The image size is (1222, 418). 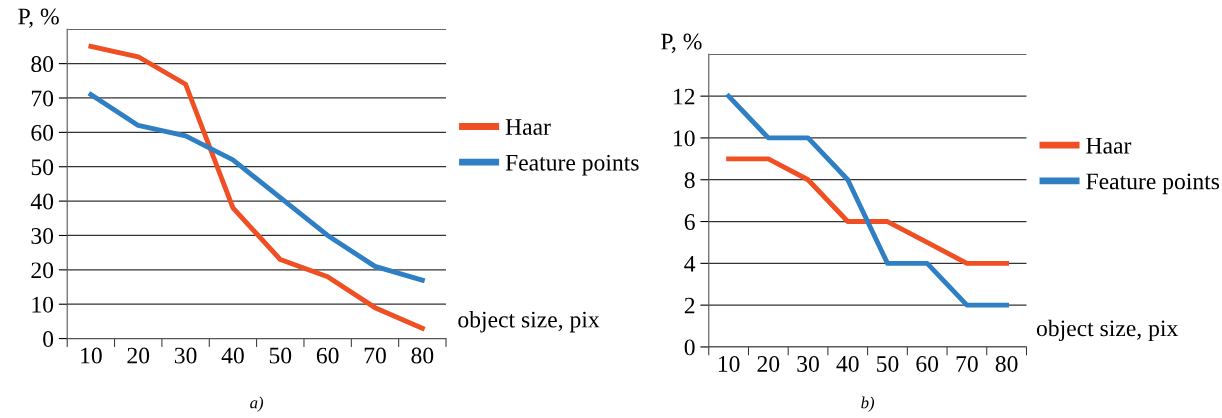 I want to click on y-tick-label: 60, so click(x=42, y=132).